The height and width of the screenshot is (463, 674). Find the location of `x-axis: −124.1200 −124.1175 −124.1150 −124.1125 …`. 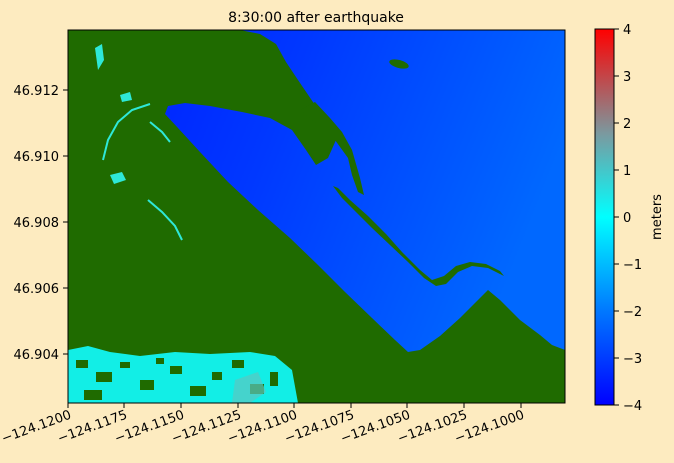

x-axis: −124.1200 −124.1175 −124.1150 −124.1125 … is located at coordinates (263, 425).